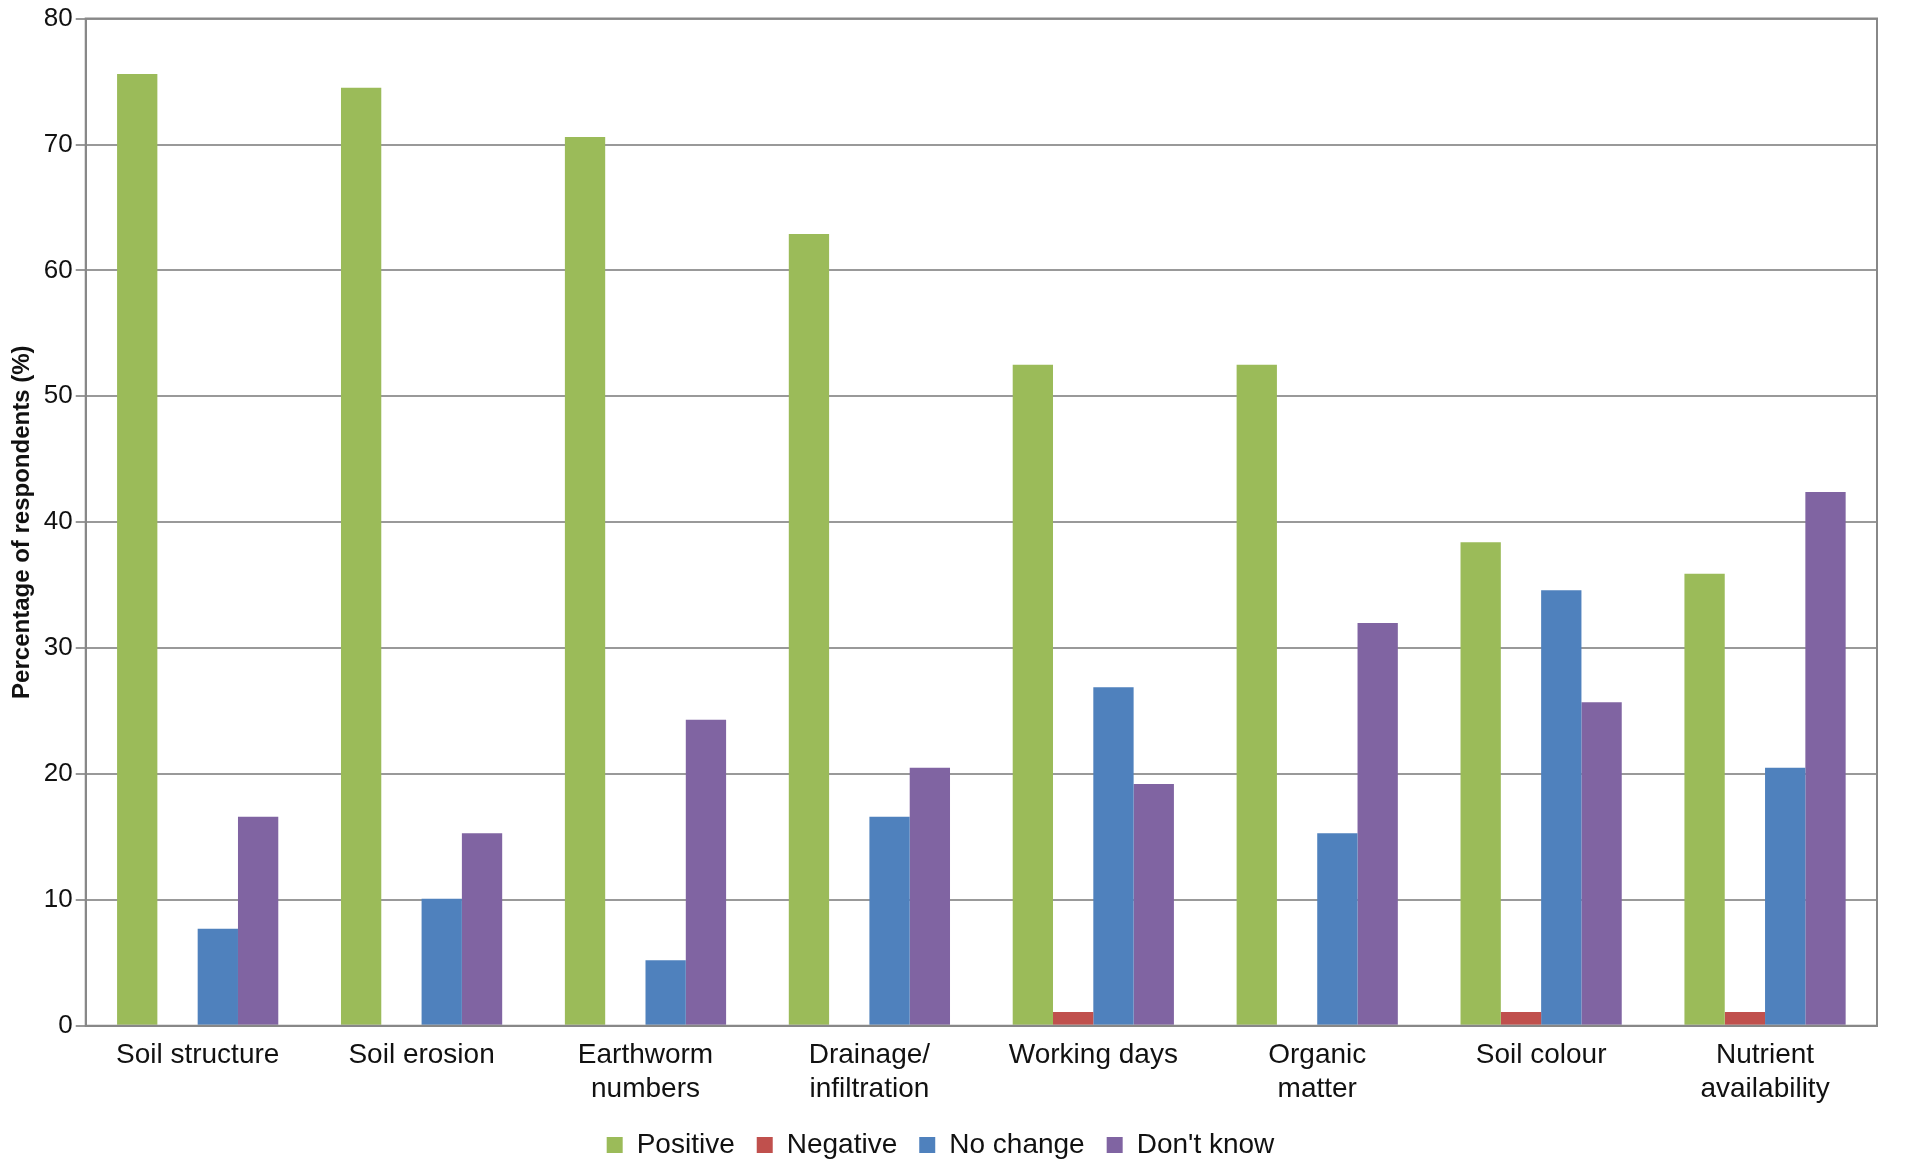 This screenshot has width=1917, height=1173. What do you see at coordinates (869, 1070) in the screenshot?
I see `x-tick-label: Drainage/ infiltration` at bounding box center [869, 1070].